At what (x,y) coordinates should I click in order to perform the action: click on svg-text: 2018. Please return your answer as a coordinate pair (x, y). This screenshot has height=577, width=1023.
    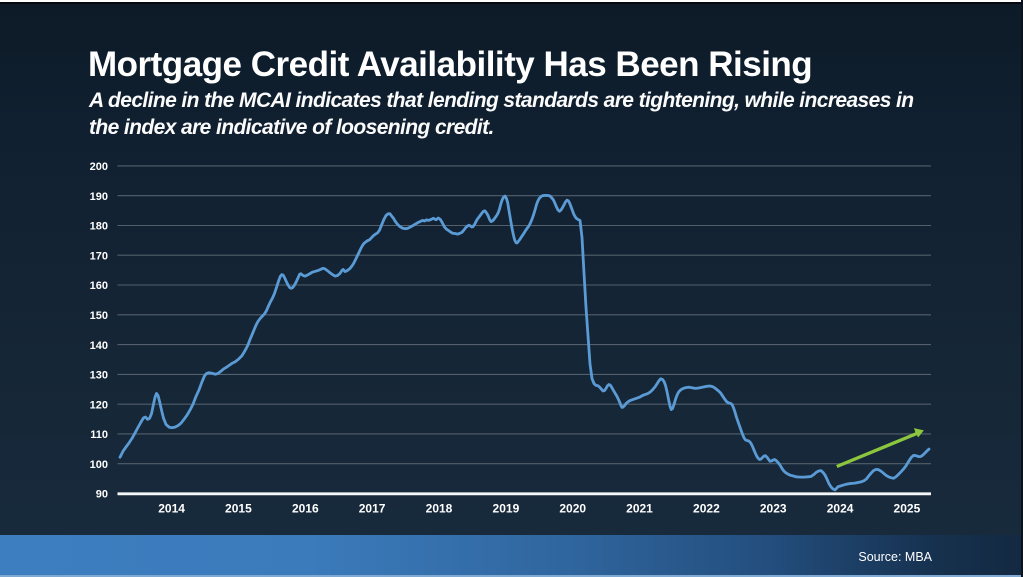
    Looking at the image, I should click on (439, 509).